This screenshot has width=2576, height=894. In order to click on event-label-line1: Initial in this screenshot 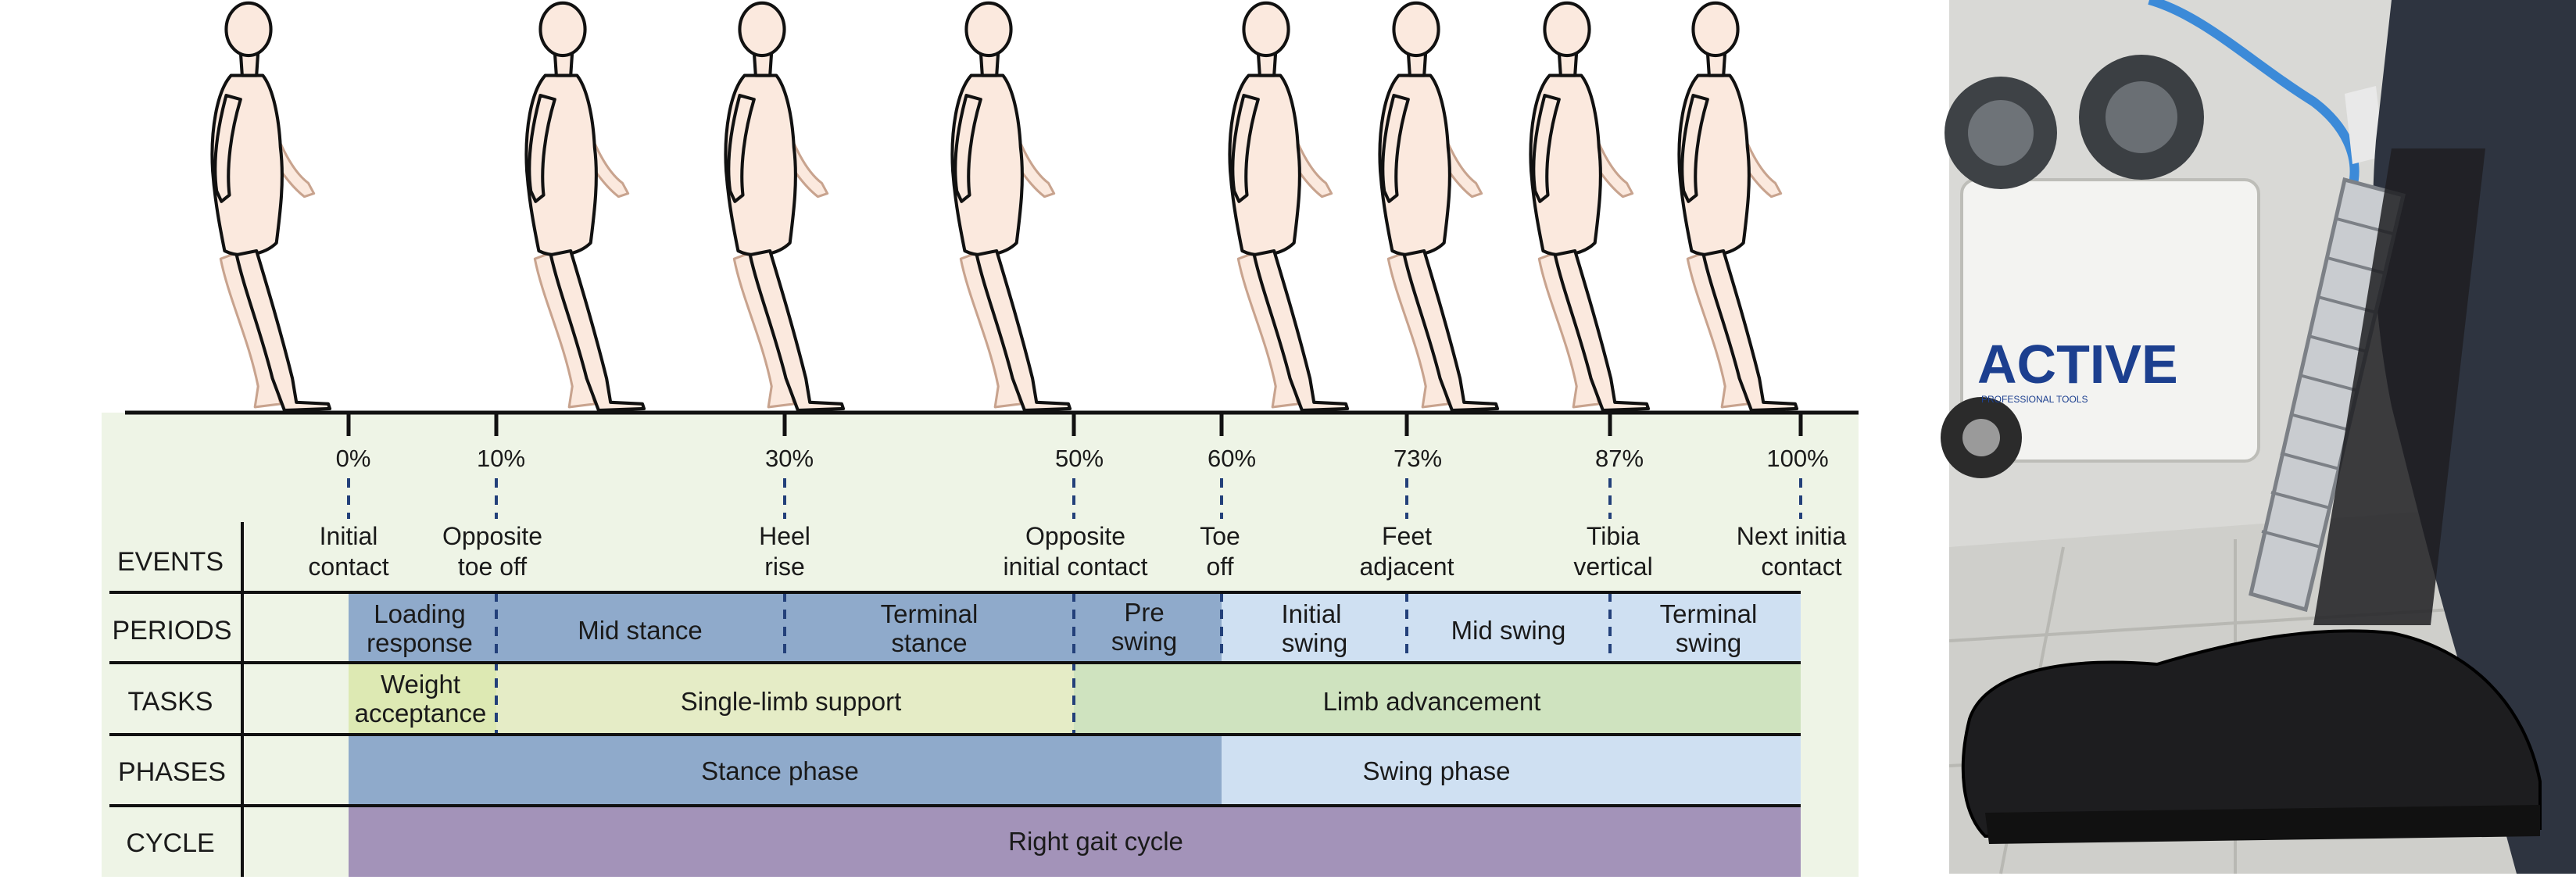, I will do `click(349, 536)`.